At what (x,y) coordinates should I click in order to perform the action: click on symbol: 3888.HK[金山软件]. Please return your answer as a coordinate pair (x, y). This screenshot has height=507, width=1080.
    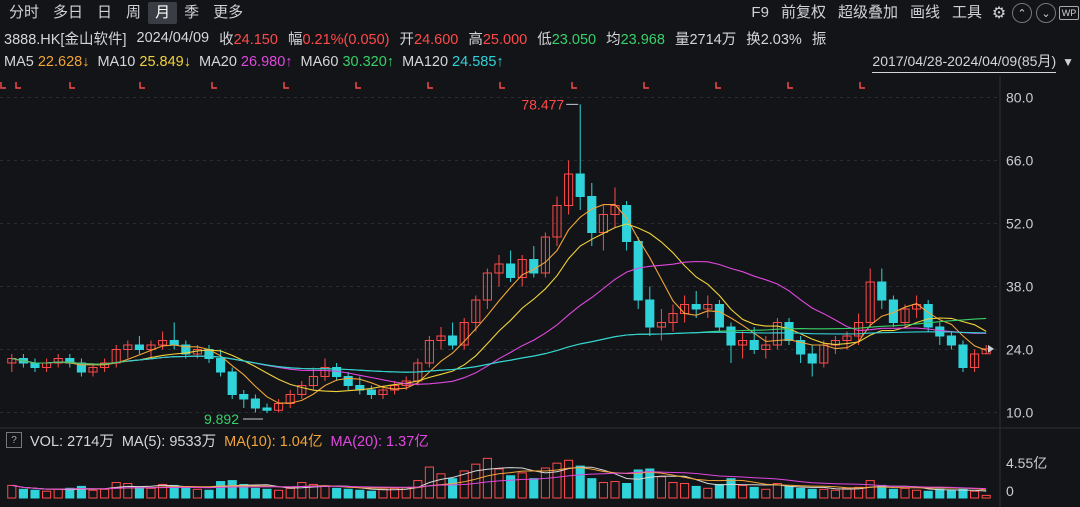
    Looking at the image, I should click on (65, 39).